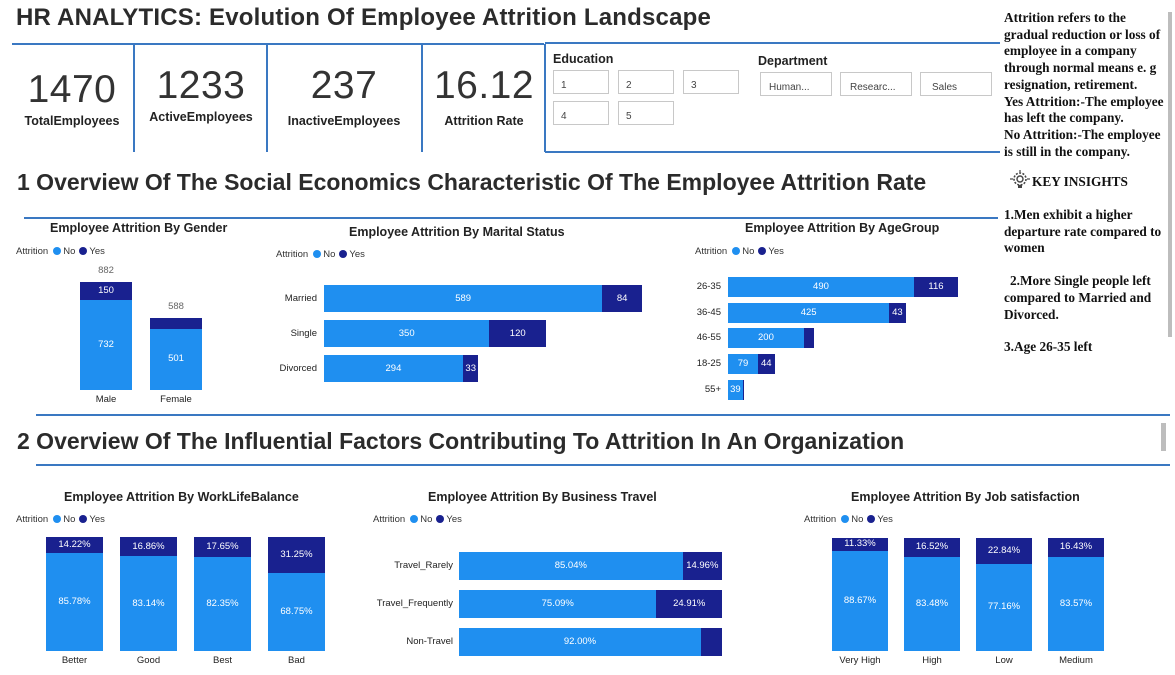 The height and width of the screenshot is (675, 1175). Describe the element at coordinates (1048, 347) in the screenshot. I see `insight-item: 3.Age 26-35 left` at that location.